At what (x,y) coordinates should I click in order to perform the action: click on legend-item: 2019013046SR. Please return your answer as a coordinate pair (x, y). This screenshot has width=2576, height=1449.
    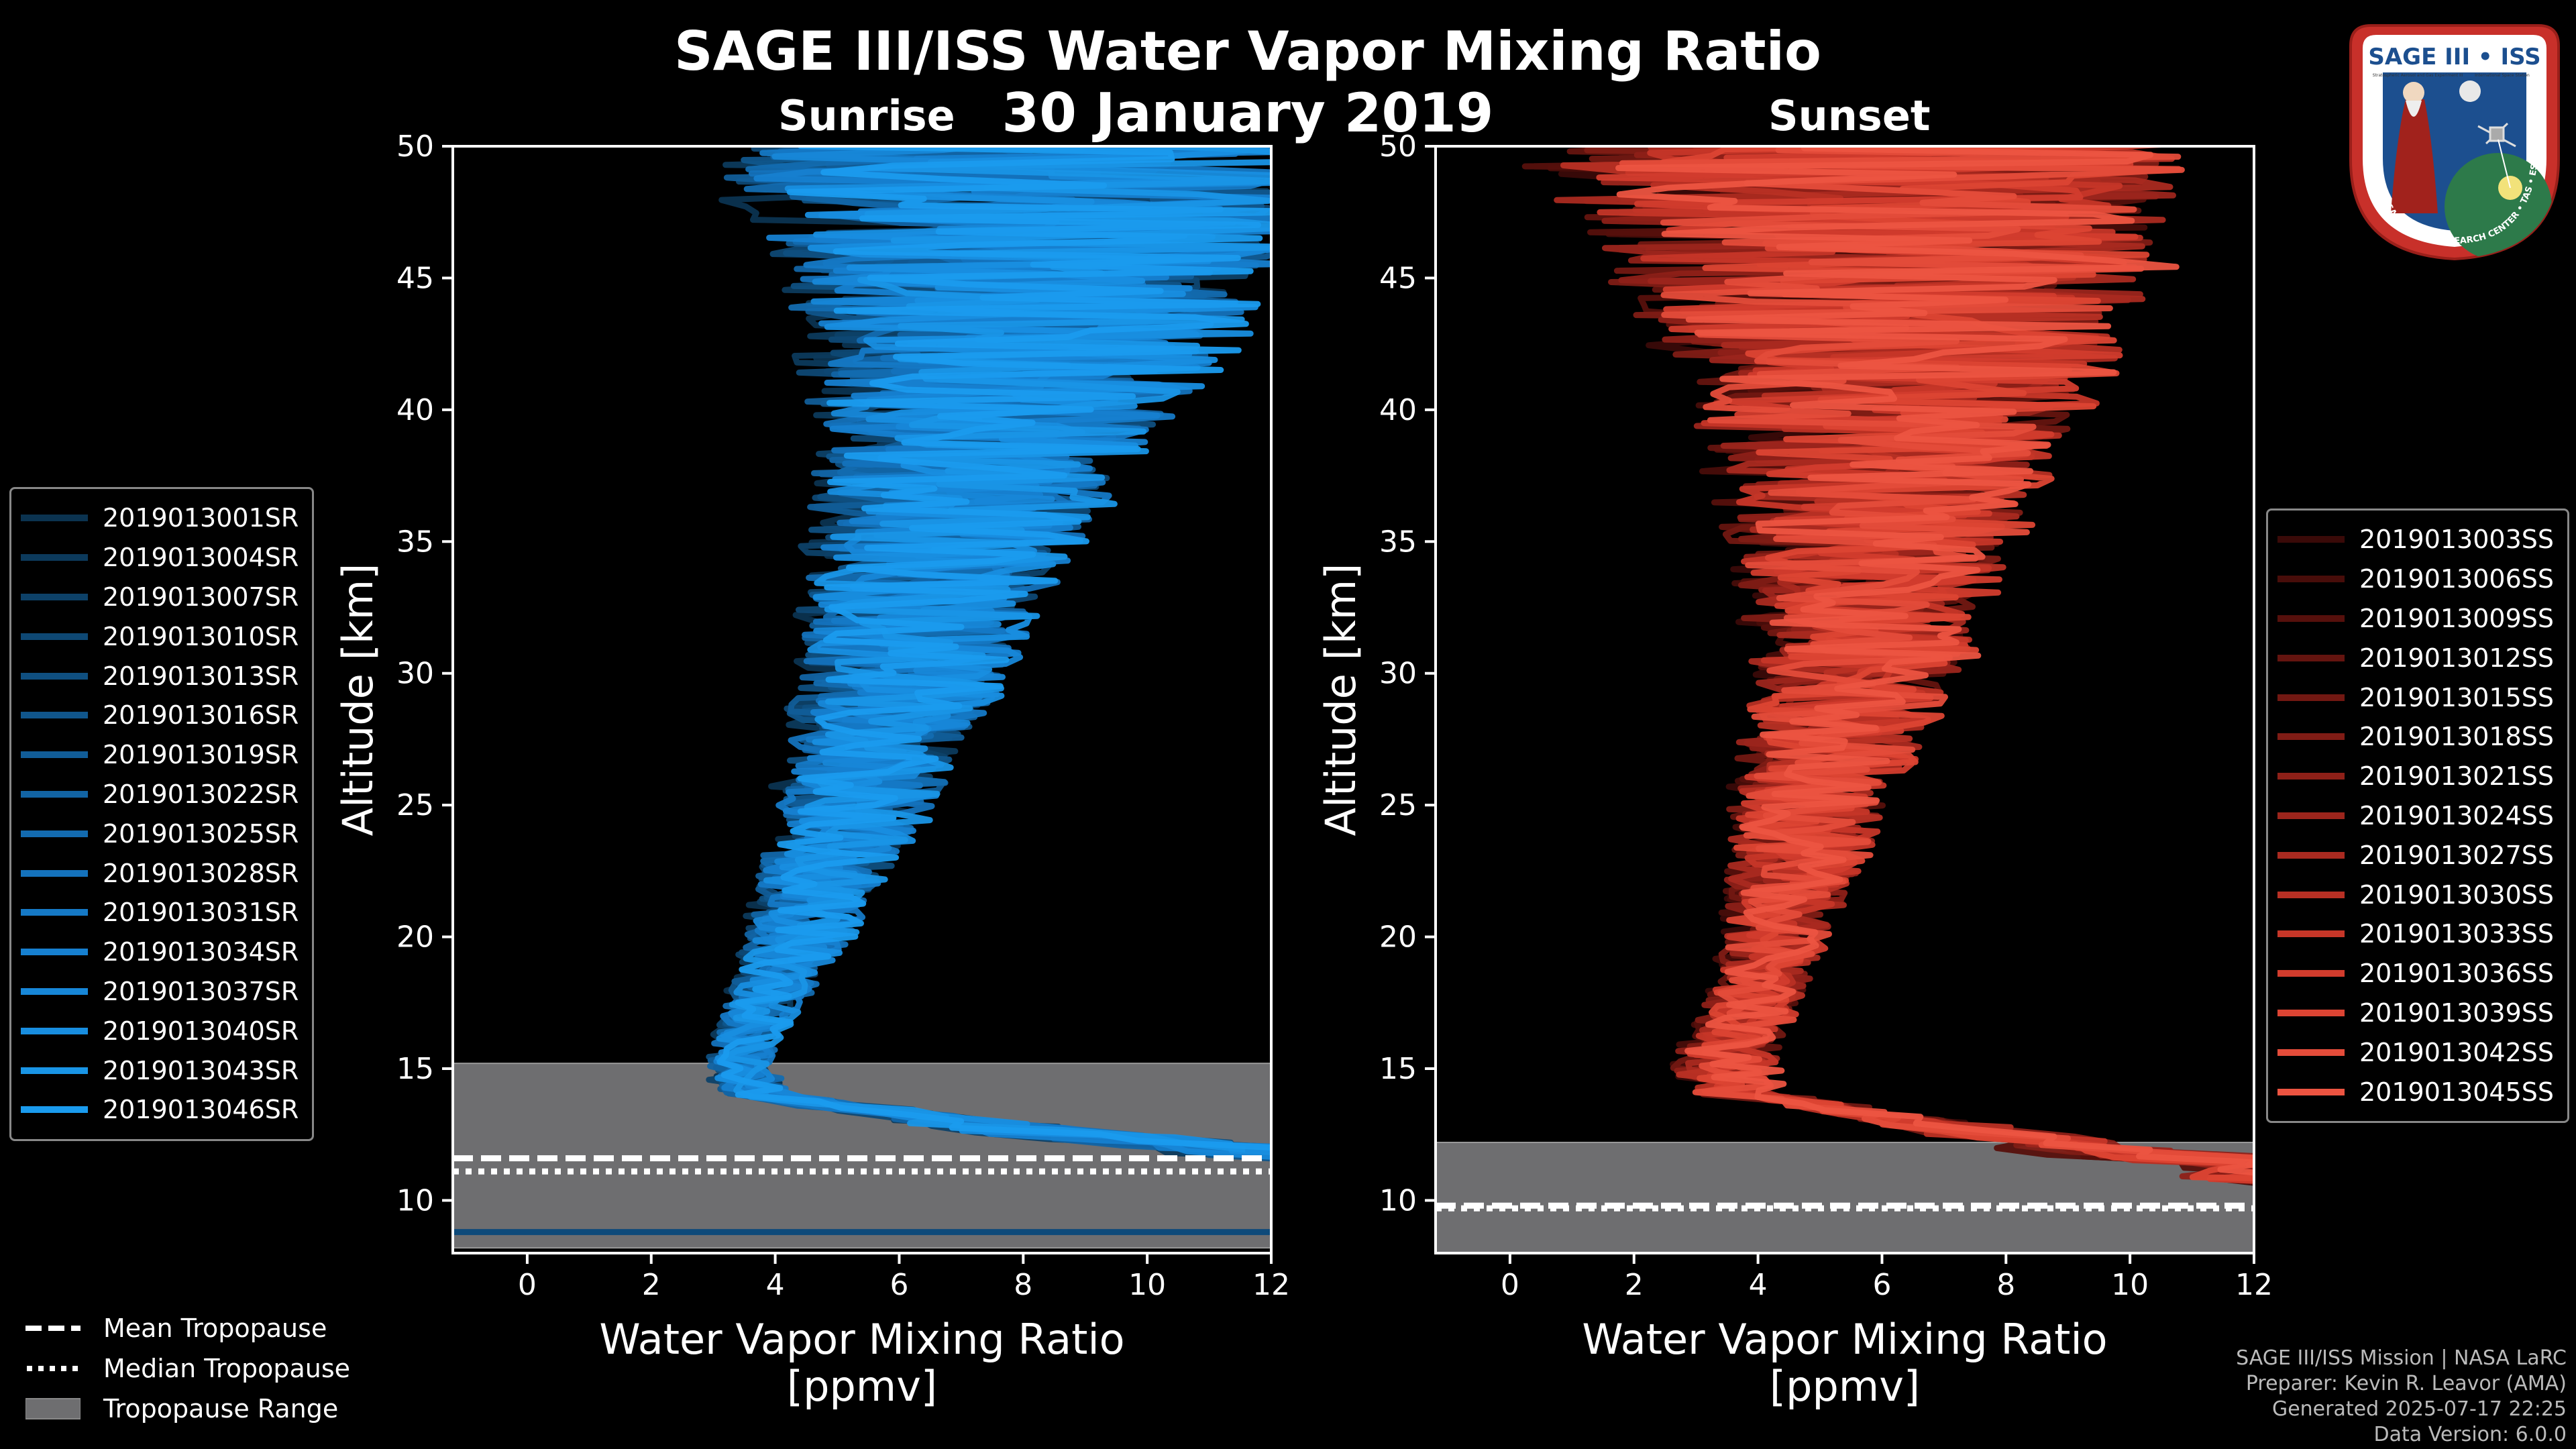
    Looking at the image, I should click on (160, 1110).